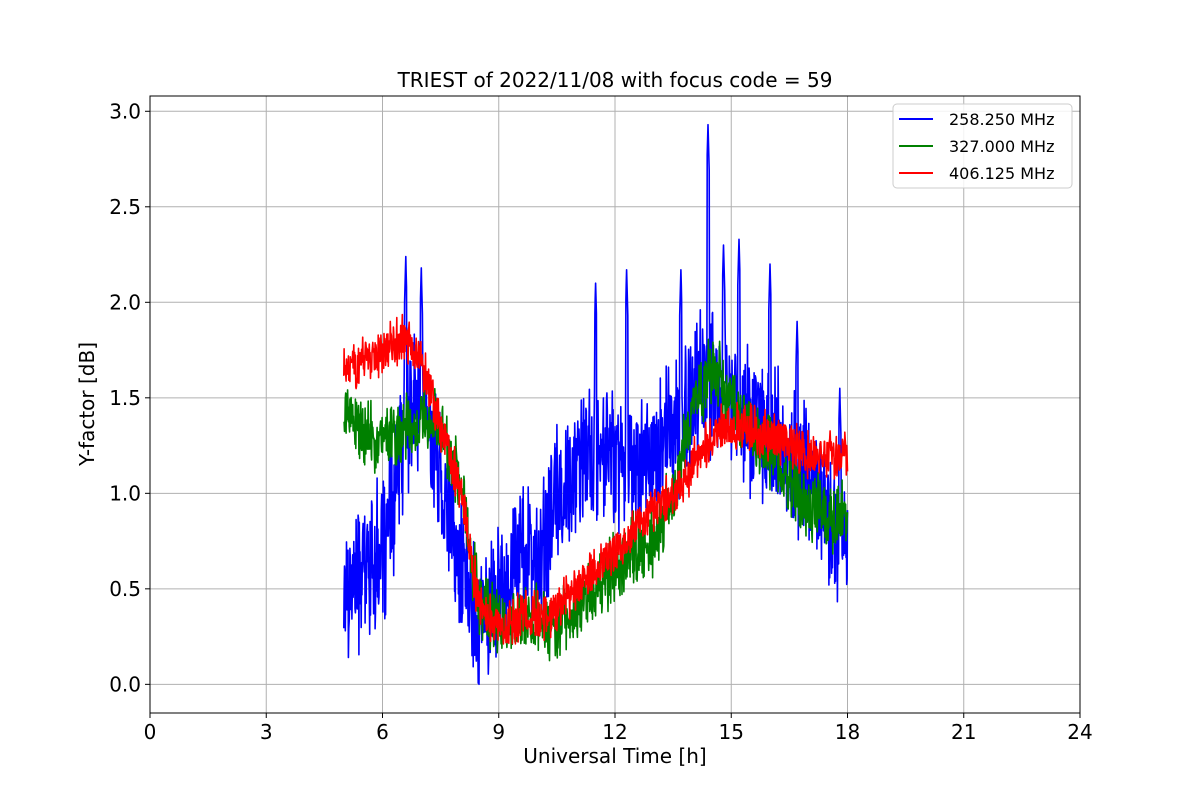  What do you see at coordinates (731, 732) in the screenshot?
I see `x-tick-label: 15` at bounding box center [731, 732].